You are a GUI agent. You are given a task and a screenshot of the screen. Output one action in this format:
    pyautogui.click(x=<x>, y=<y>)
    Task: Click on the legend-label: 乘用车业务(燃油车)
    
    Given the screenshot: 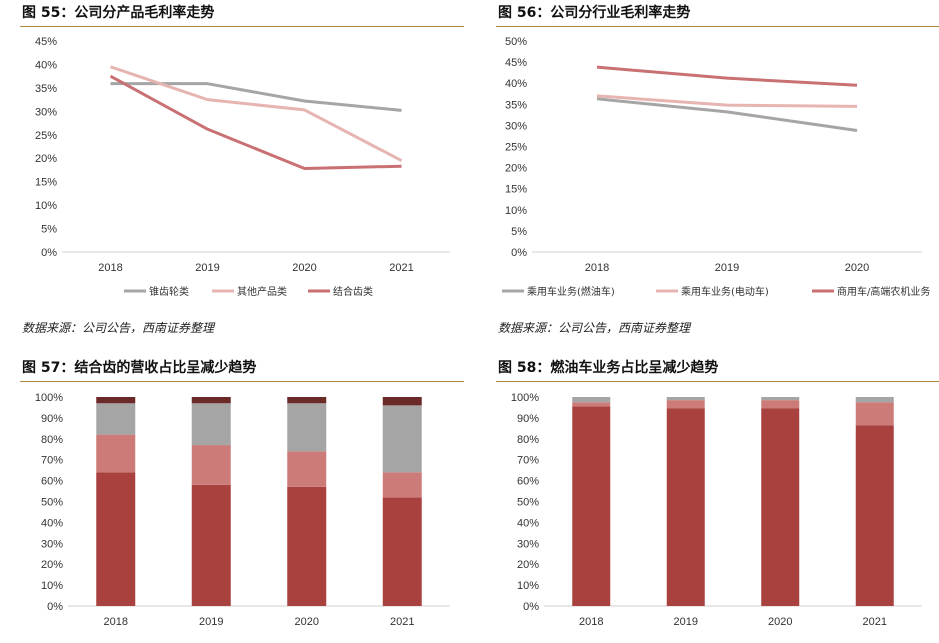 What is the action you would take?
    pyautogui.click(x=571, y=291)
    